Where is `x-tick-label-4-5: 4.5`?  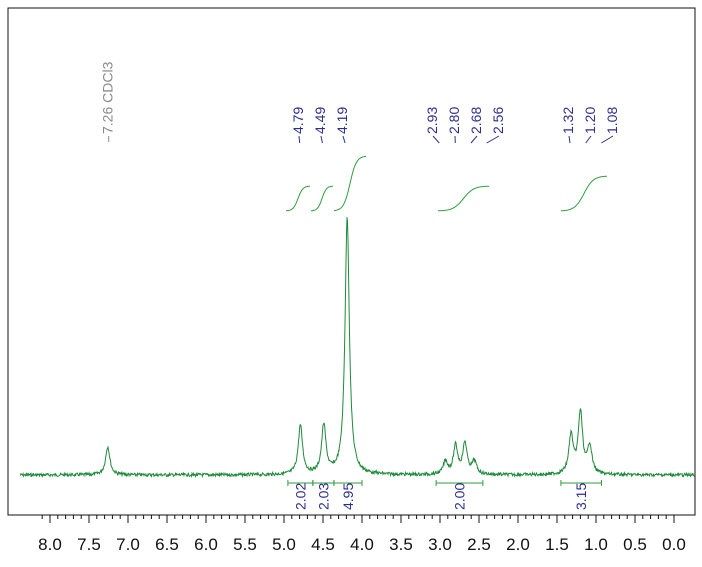
x-tick-label-4-5: 4.5 is located at coordinates (323, 544).